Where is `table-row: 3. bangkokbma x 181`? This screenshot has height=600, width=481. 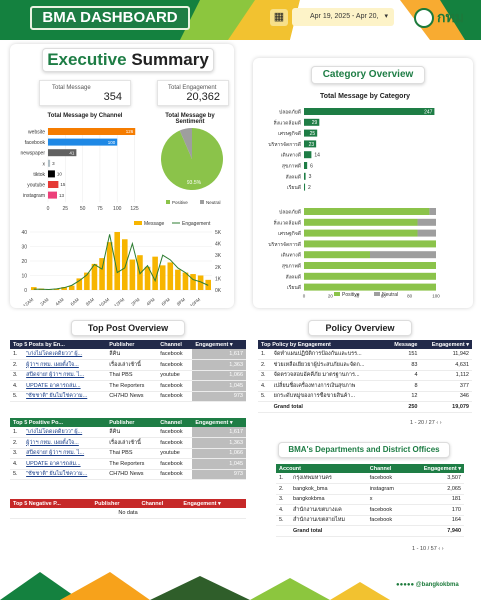 table-row: 3. bangkokbma x 181 is located at coordinates (370, 499).